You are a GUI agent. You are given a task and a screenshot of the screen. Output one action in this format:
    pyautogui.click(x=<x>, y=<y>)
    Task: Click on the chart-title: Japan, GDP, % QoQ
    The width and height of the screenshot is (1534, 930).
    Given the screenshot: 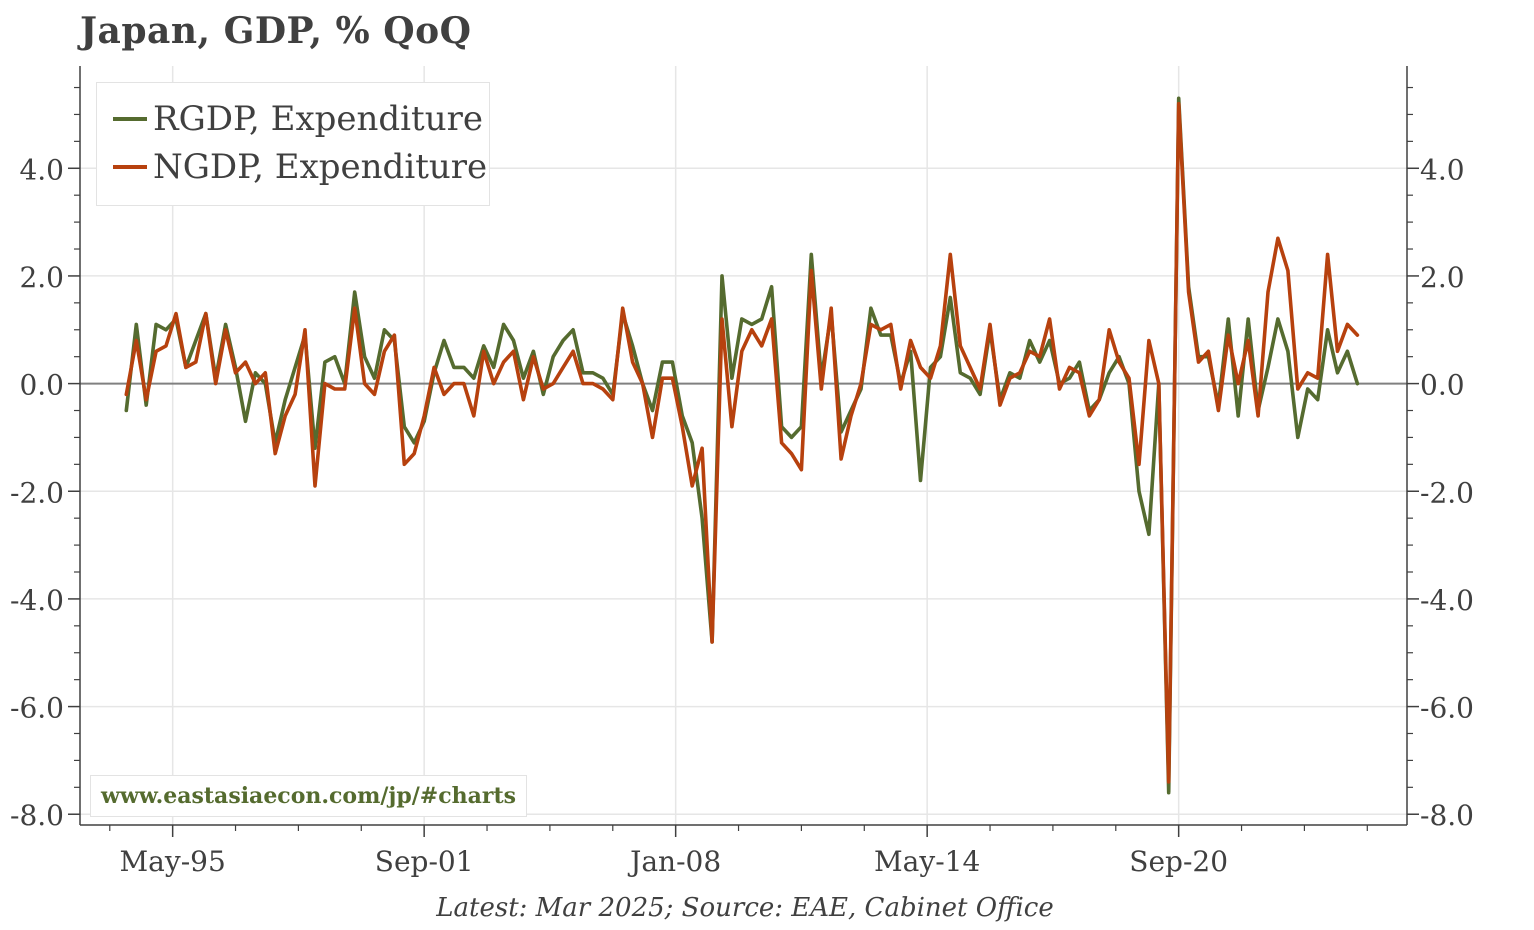 What is the action you would take?
    pyautogui.click(x=276, y=31)
    